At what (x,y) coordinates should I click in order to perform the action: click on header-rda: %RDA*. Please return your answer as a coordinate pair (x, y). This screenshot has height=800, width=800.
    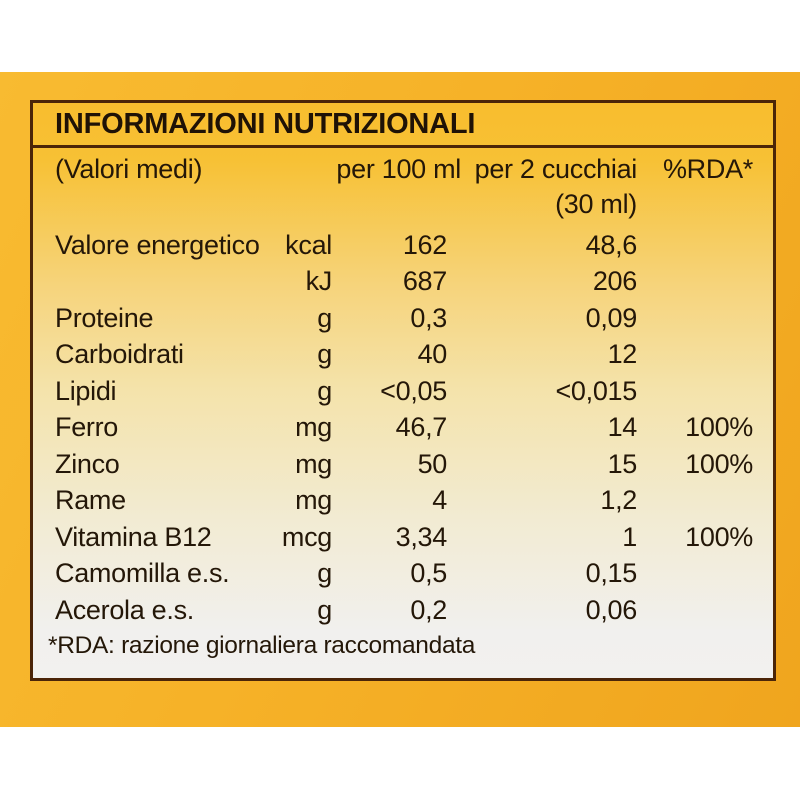
    Looking at the image, I should click on (707, 169).